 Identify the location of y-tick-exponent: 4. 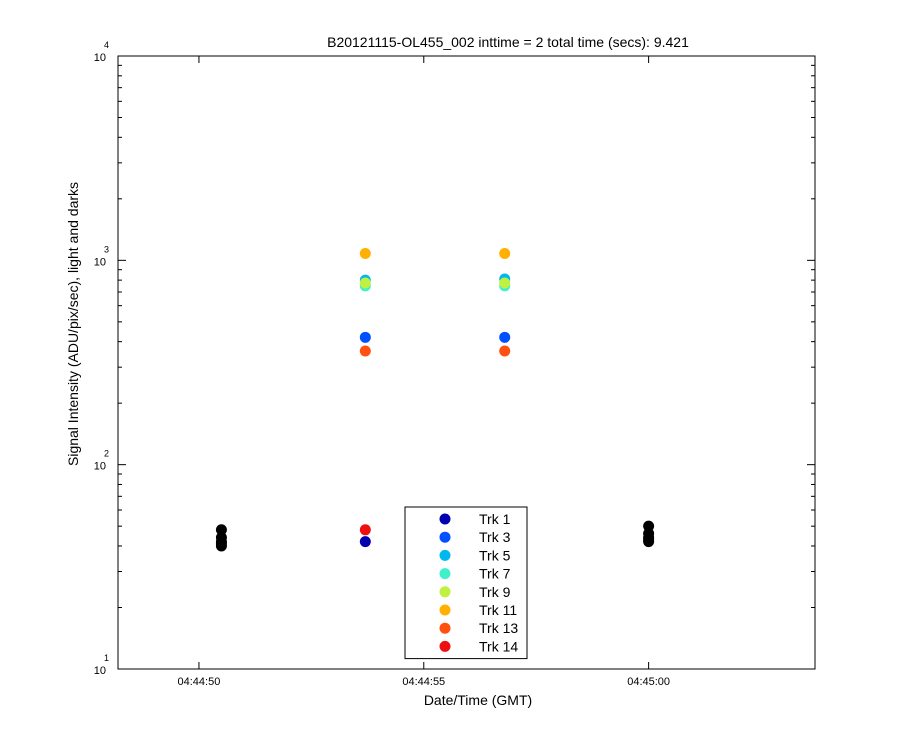
(106, 45).